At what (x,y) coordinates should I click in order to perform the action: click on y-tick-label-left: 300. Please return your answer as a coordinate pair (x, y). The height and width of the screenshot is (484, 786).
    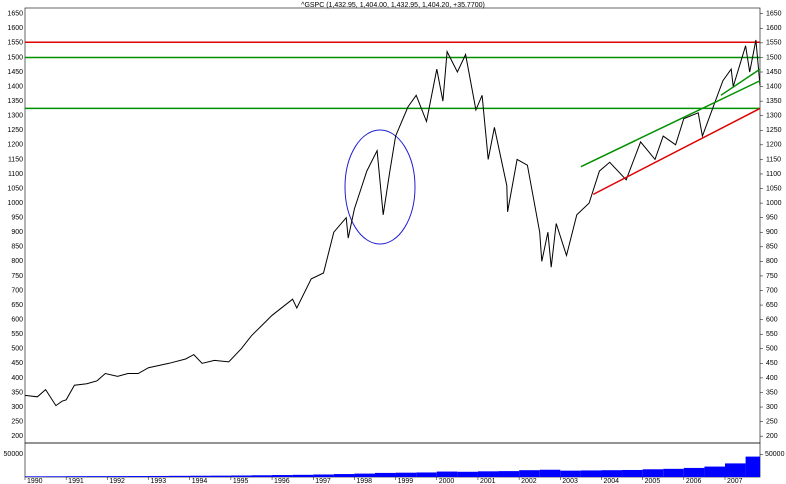
    Looking at the image, I should click on (17, 407).